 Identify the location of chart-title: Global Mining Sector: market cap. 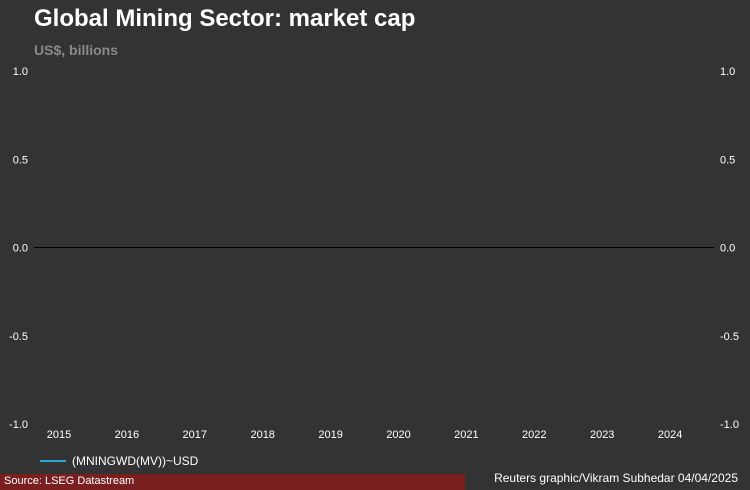
(225, 18).